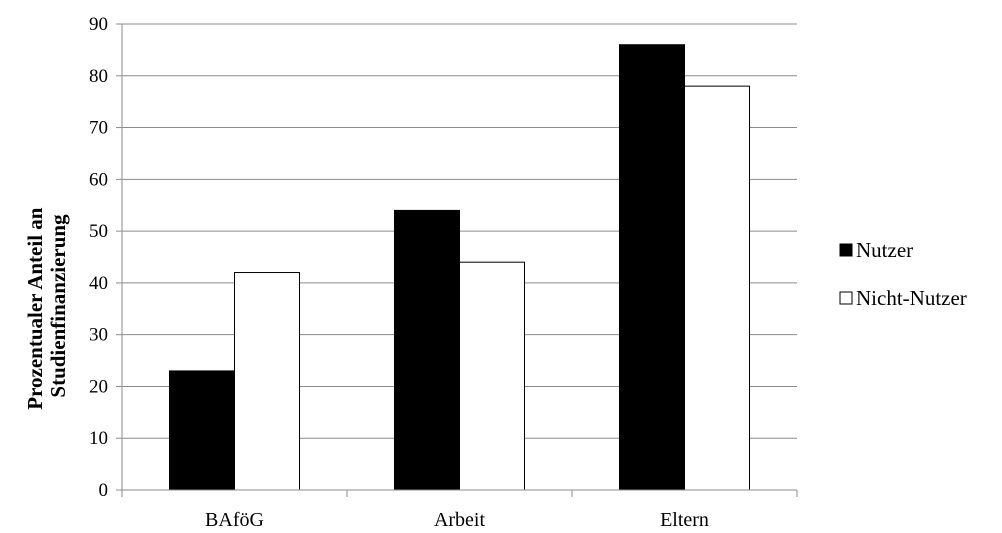  I want to click on bar-nutzer-arbeit, so click(427, 350).